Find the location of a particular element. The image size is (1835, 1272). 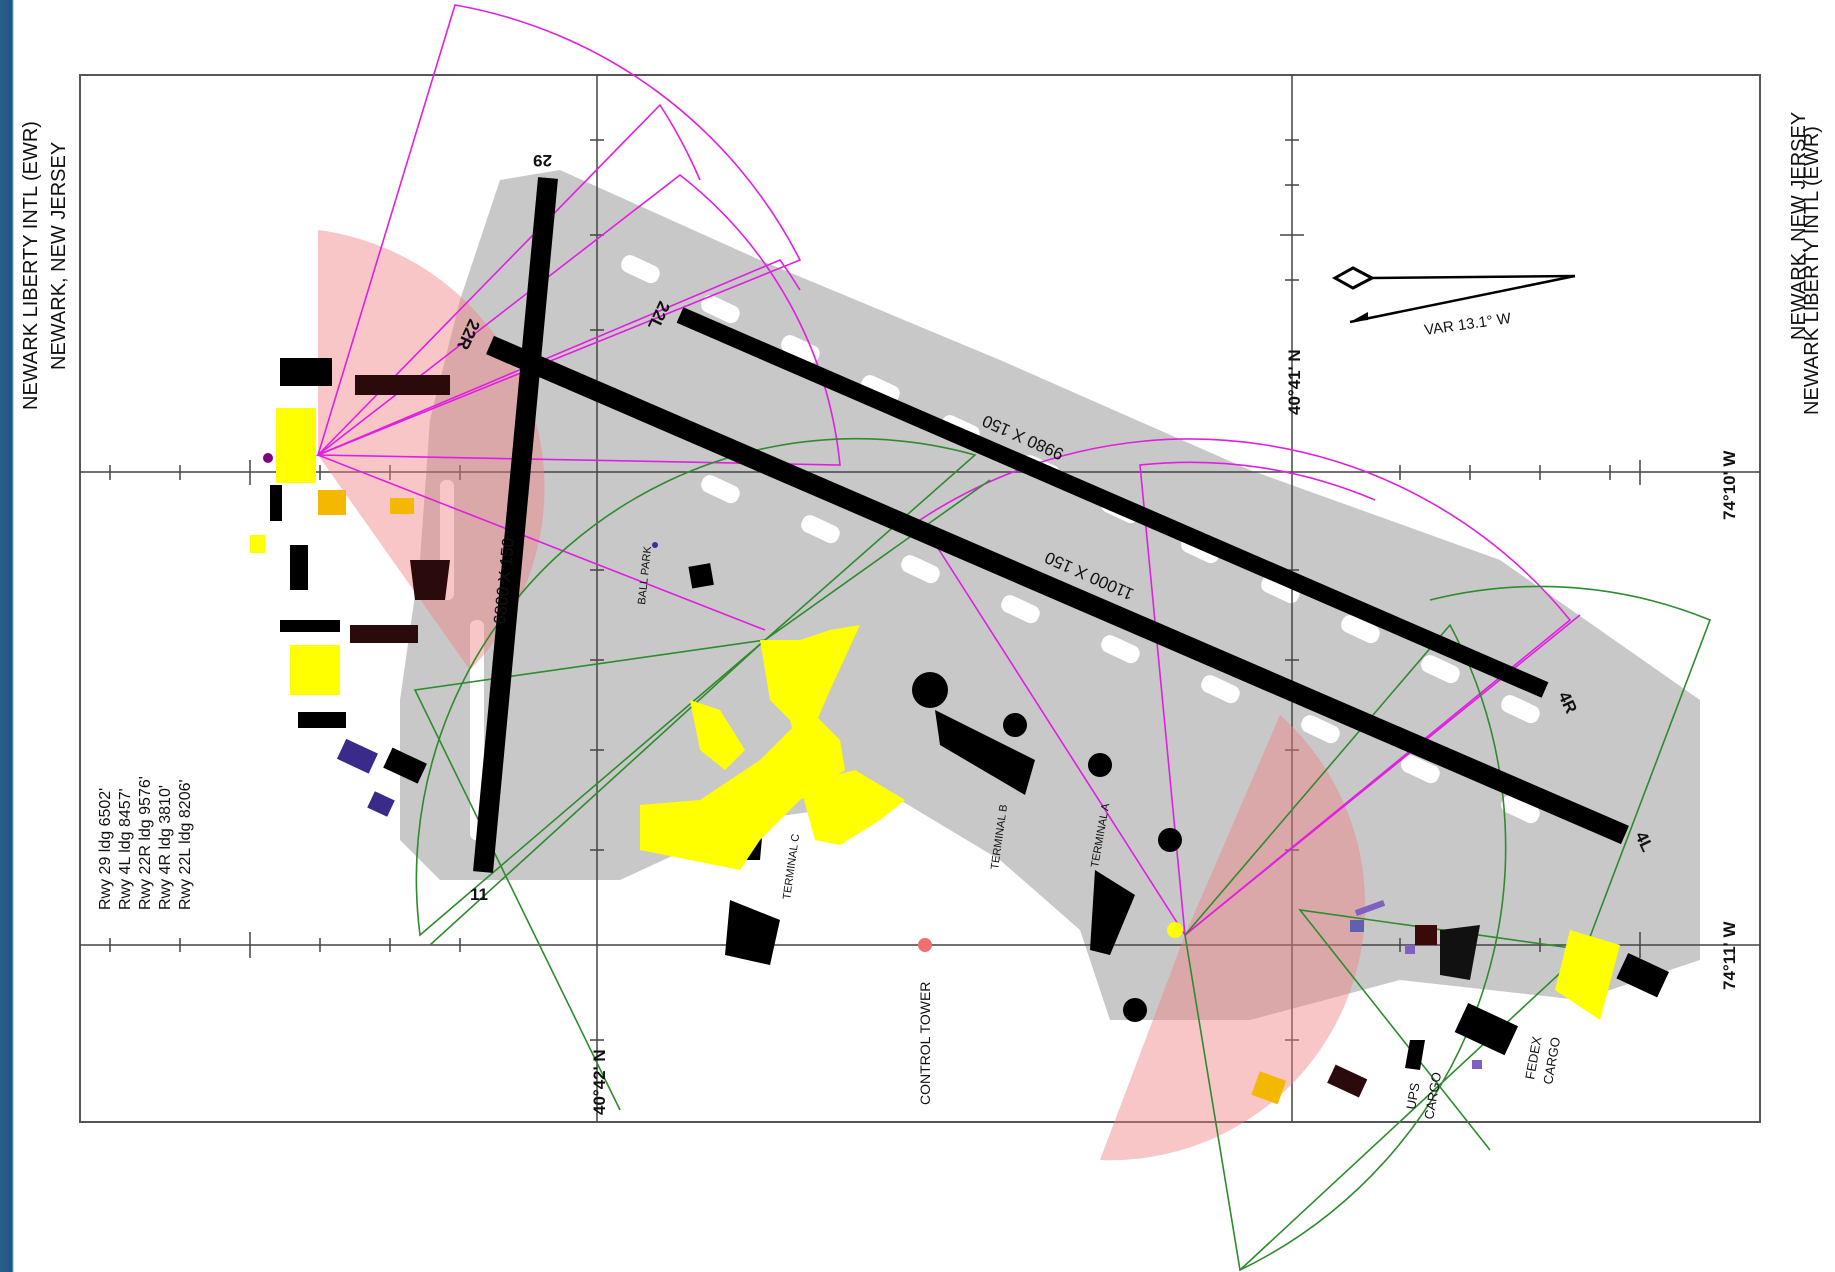

fedex-apron is located at coordinates (1587, 975).